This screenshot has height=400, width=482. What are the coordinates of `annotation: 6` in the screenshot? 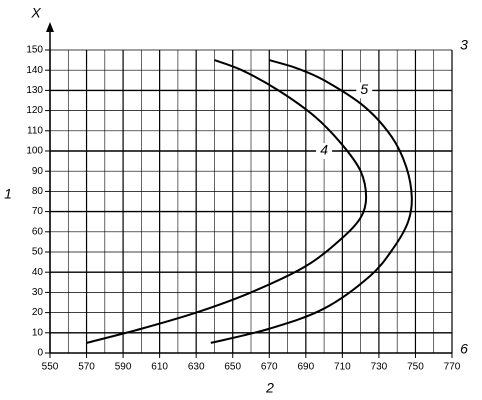 It's located at (464, 349).